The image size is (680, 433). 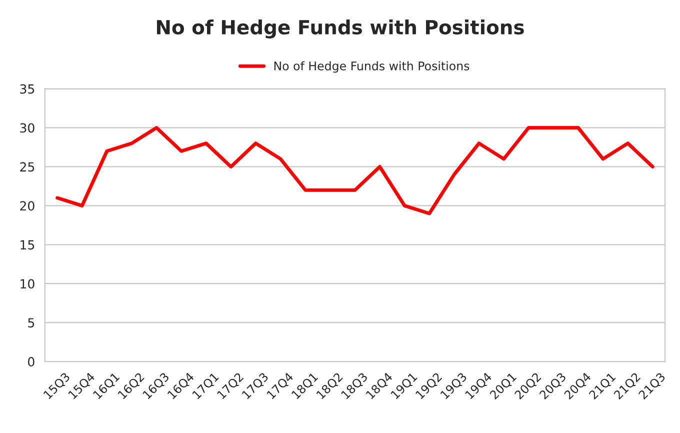 I want to click on y-tick-label: 15, so click(x=27, y=245).